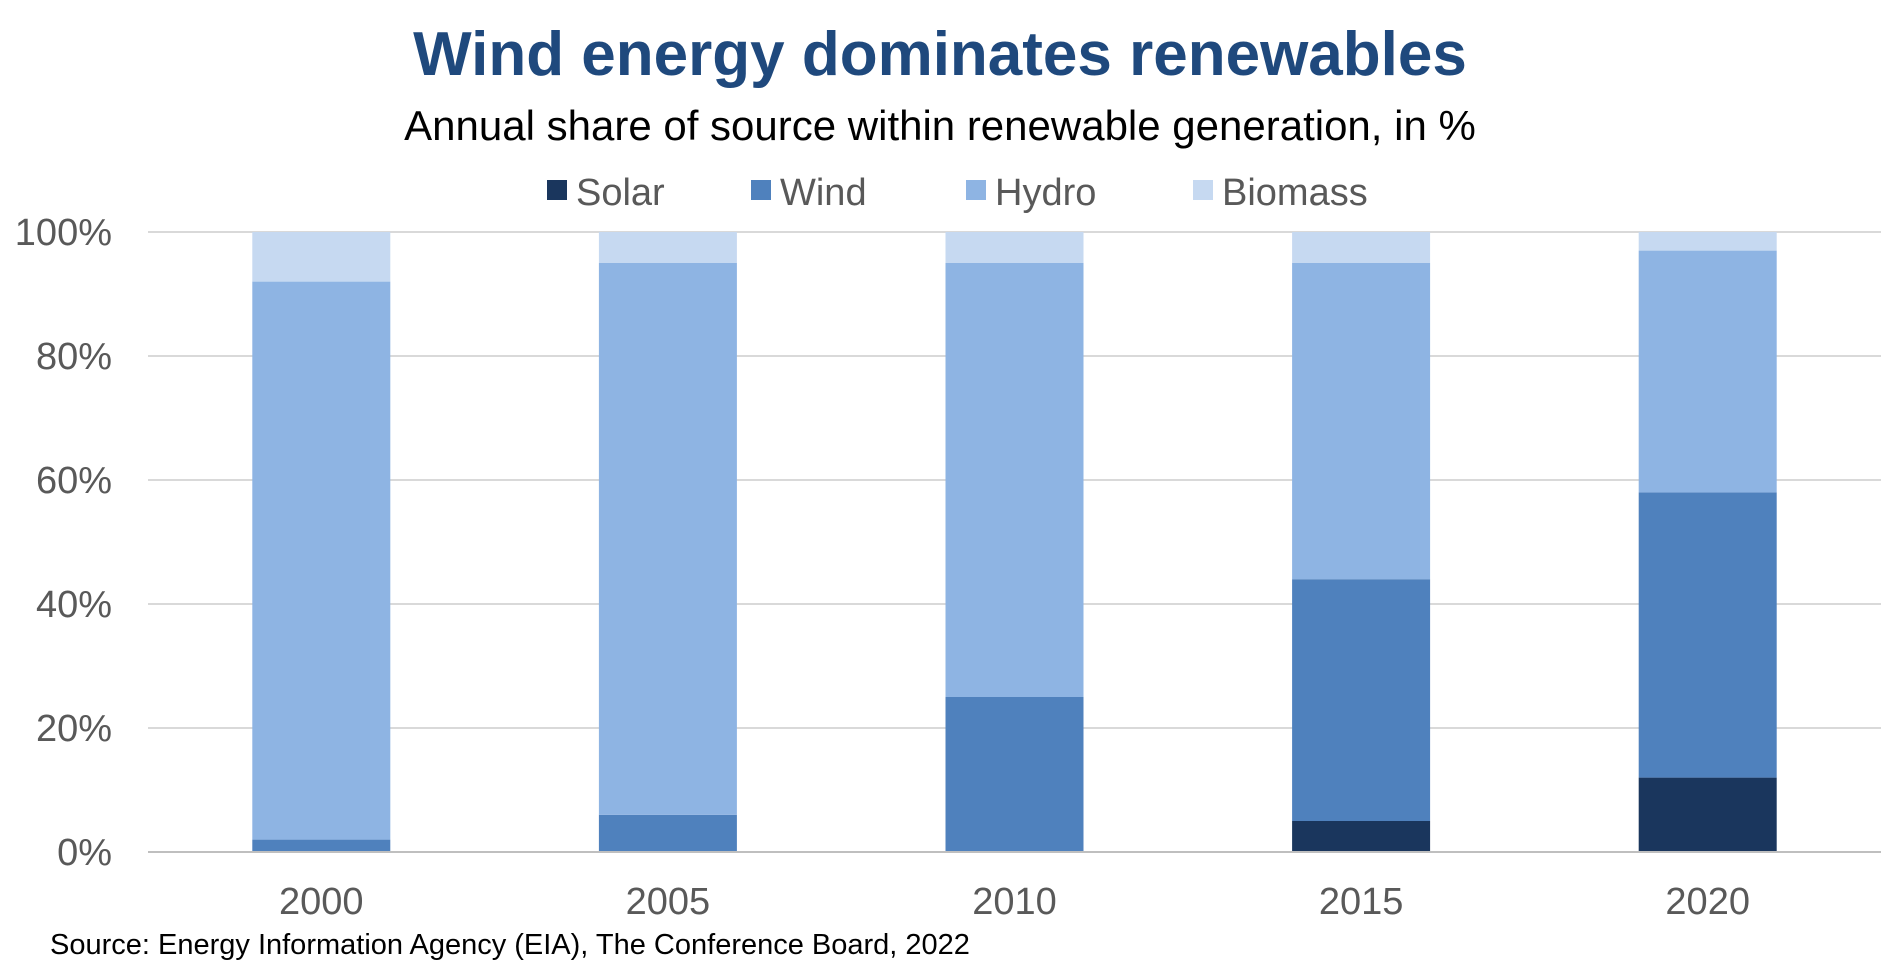  Describe the element at coordinates (74, 481) in the screenshot. I see `y-tick-label: 60%` at that location.